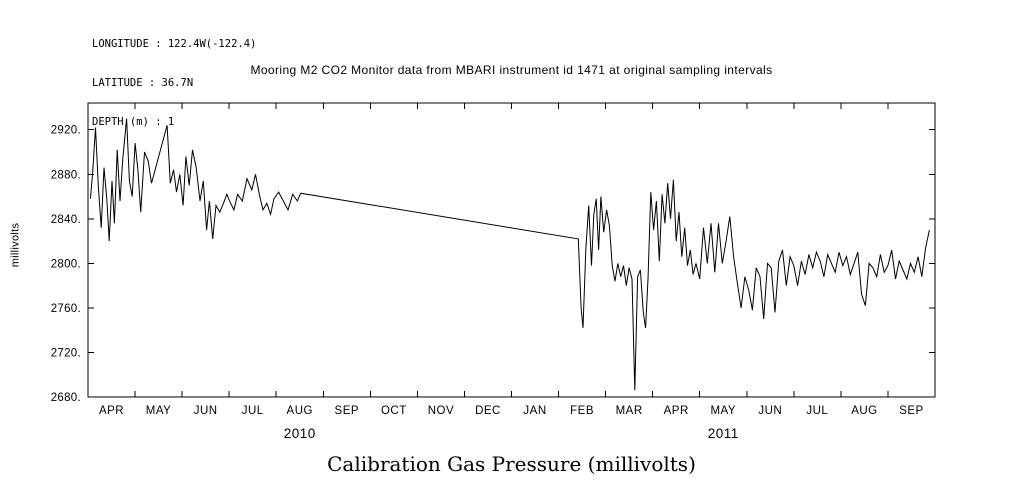 This screenshot has width=1009, height=504. Describe the element at coordinates (582, 411) in the screenshot. I see `x-tick-label: FEB` at that location.